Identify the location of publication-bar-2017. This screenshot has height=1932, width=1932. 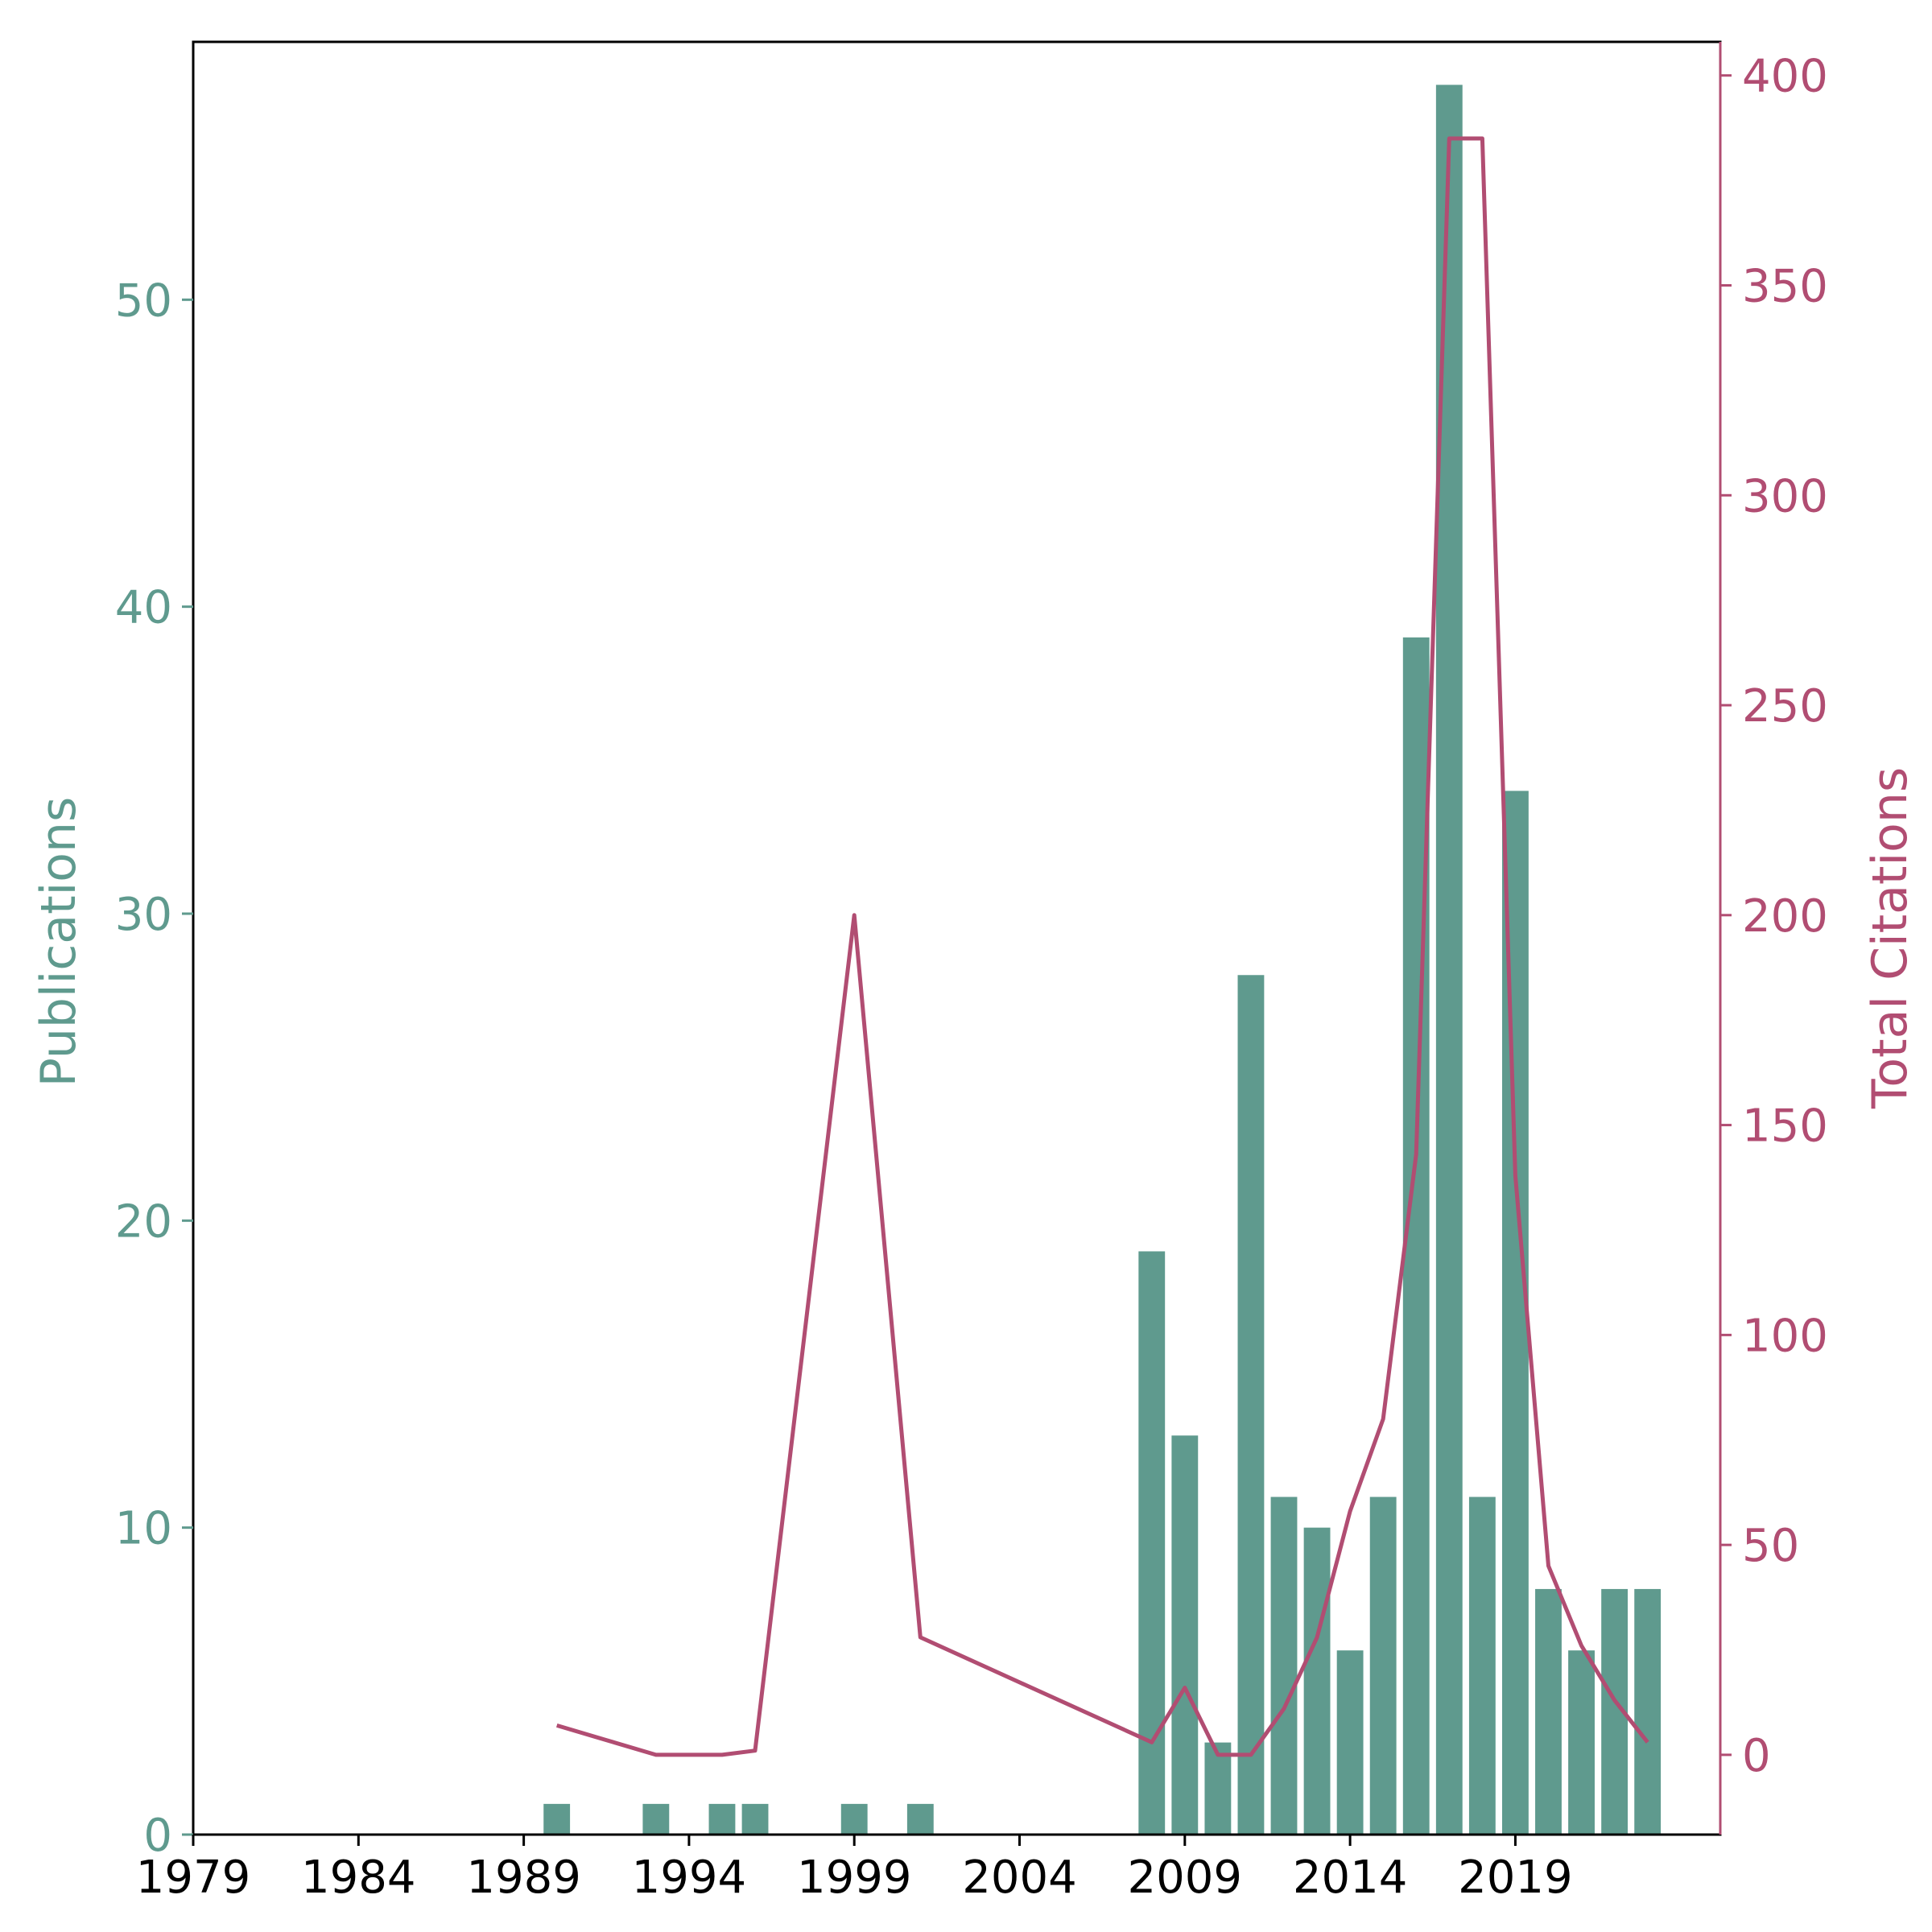
(1449, 960).